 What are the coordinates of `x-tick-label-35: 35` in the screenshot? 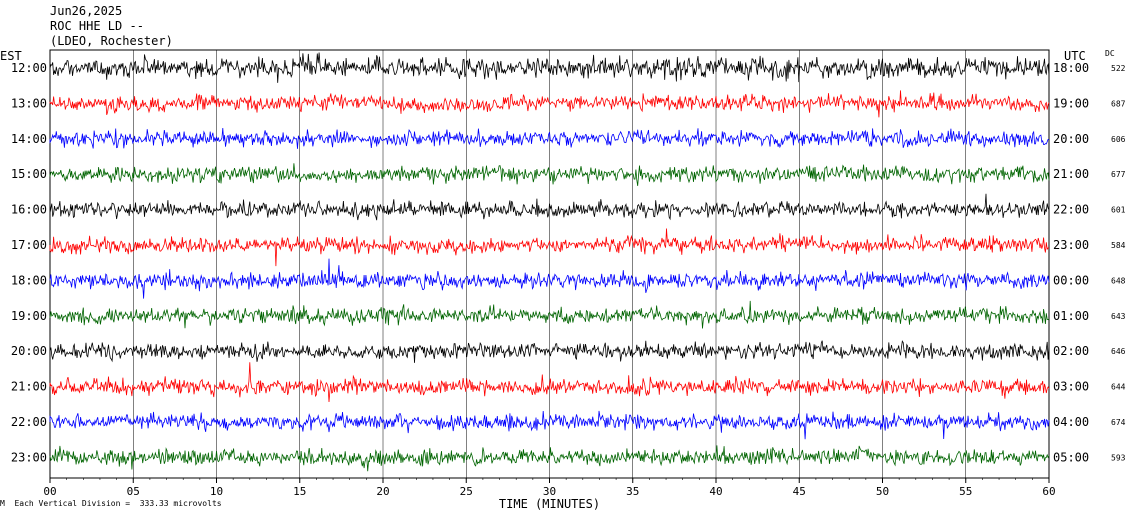 It's located at (632, 491).